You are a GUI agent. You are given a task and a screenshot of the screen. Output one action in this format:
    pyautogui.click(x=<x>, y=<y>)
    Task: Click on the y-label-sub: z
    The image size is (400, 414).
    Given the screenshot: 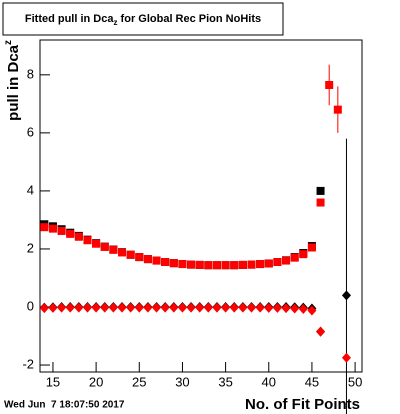 What is the action you would take?
    pyautogui.click(x=8, y=42)
    